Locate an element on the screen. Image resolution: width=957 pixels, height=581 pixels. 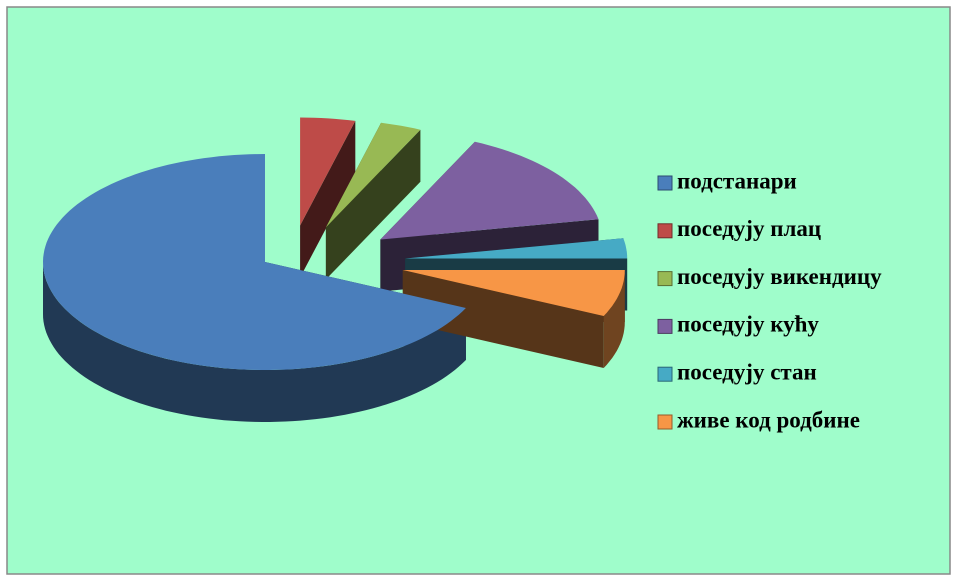
legend-label: живе код родбине is located at coordinates (768, 419).